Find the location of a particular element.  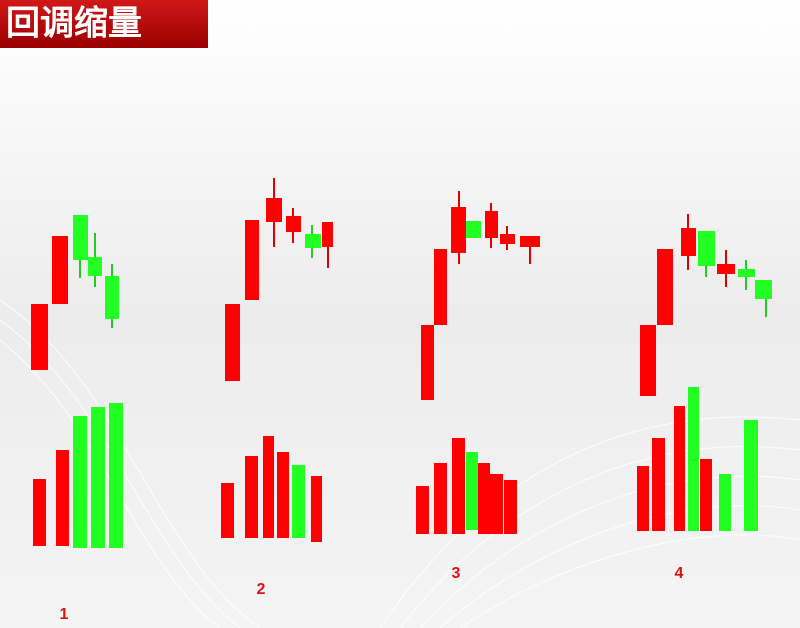

panel-label: 2 is located at coordinates (261, 589).